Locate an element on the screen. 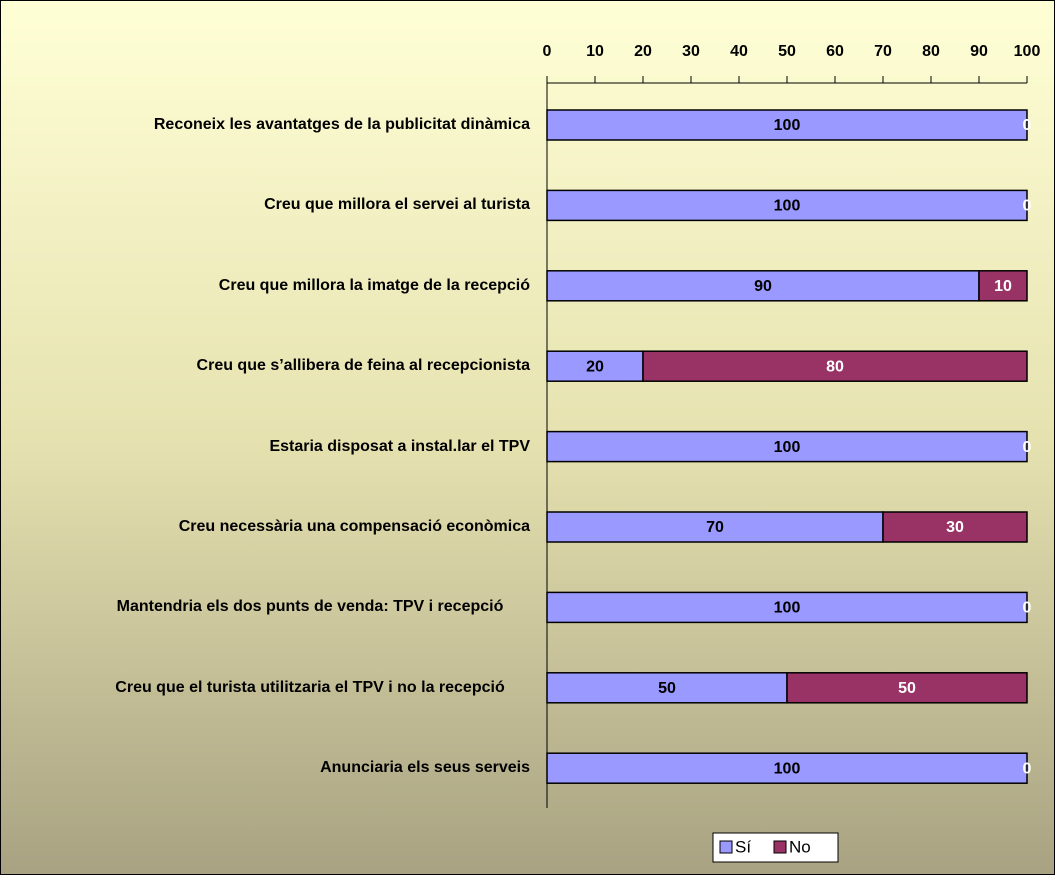 This screenshot has width=1055, height=875. data-label: 80 is located at coordinates (835, 366).